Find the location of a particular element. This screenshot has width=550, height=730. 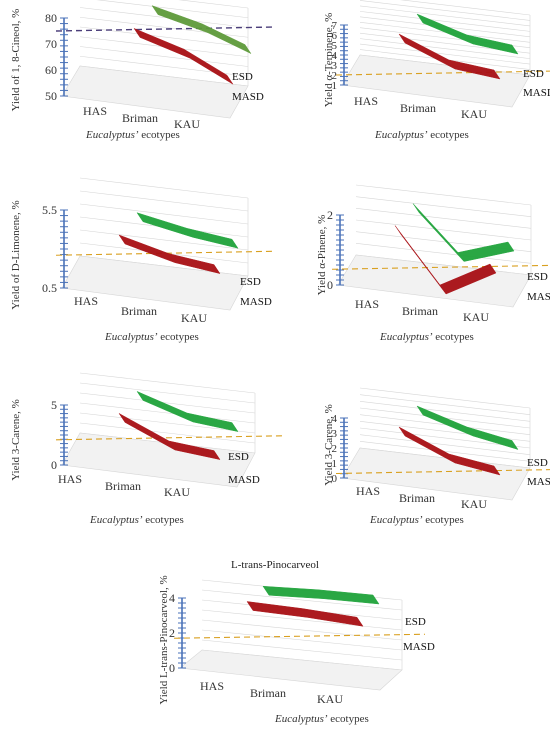

y-tick-label: 0.5 is located at coordinates (49, 288).